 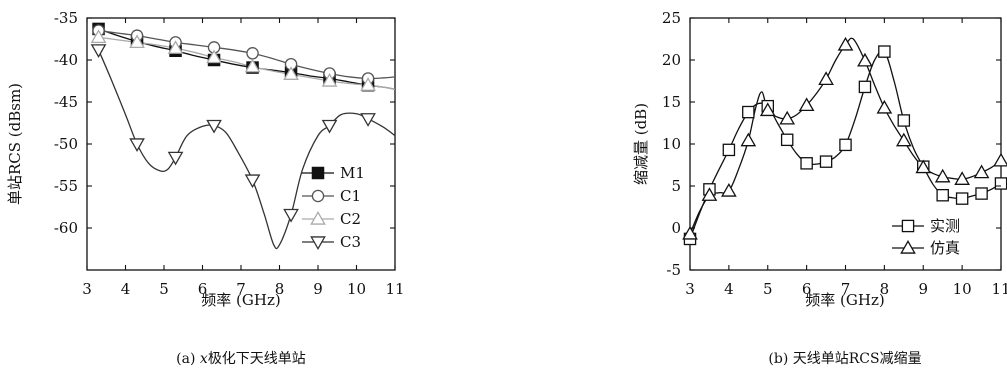 What do you see at coordinates (945, 226) in the screenshot?
I see `legend-label: 实测` at bounding box center [945, 226].